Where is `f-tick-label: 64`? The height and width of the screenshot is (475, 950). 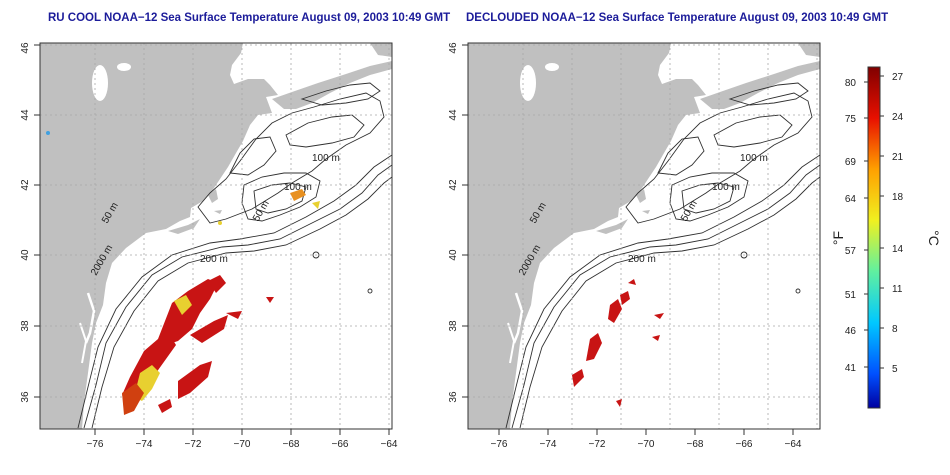
f-tick-label: 64 is located at coordinates (851, 199).